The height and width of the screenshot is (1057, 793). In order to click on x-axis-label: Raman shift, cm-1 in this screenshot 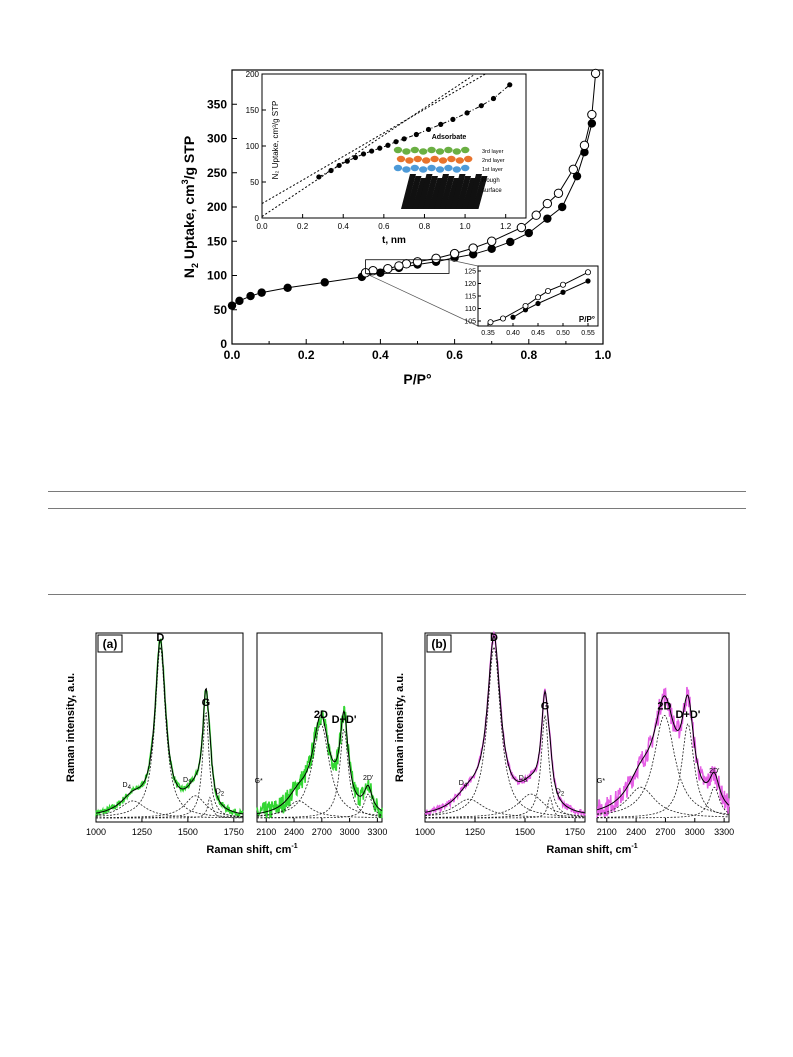, I will do `click(251, 849)`.